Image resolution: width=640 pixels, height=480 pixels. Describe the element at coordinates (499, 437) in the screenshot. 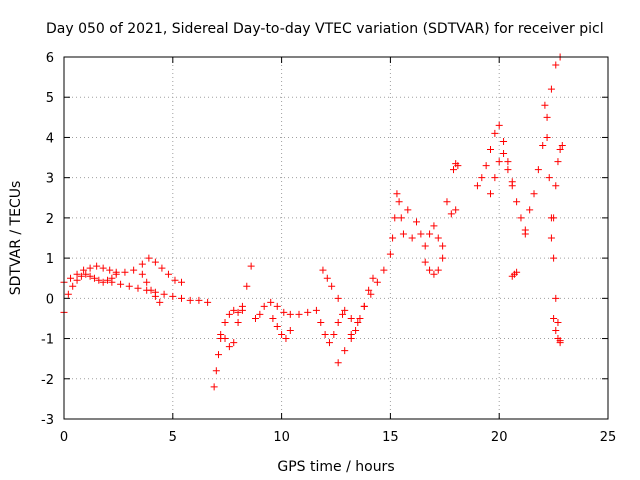

I see `x-tick-label: 20` at that location.